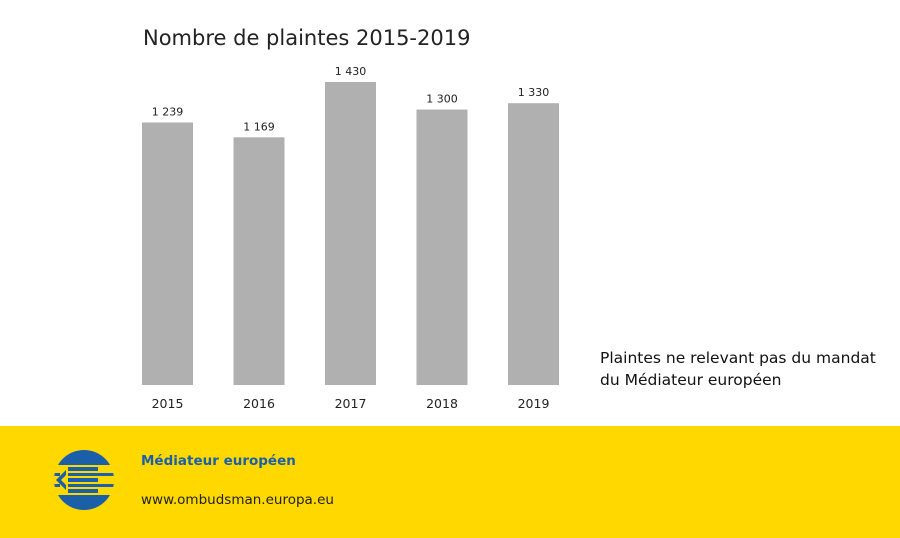 The image size is (900, 538). I want to click on x-tick-label-2018: 2018, so click(442, 403).